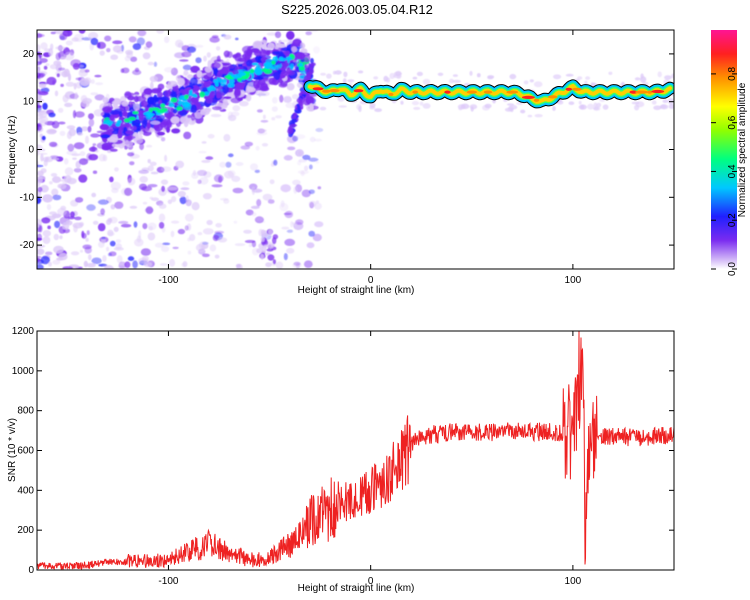 The width and height of the screenshot is (750, 600). I want to click on colorbar-tick-label: 0.4, so click(732, 171).